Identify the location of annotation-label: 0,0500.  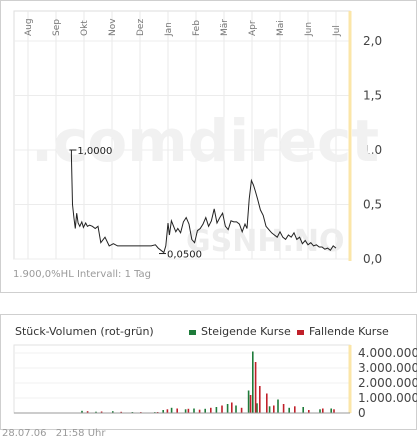
(184, 255).